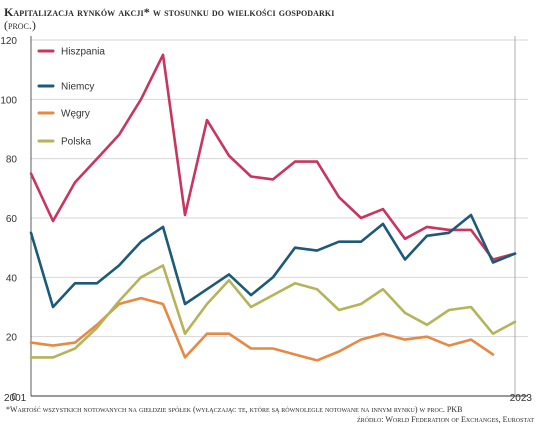 The height and width of the screenshot is (435, 536). What do you see at coordinates (75, 114) in the screenshot?
I see `legend-label-węgry: Węgry` at bounding box center [75, 114].